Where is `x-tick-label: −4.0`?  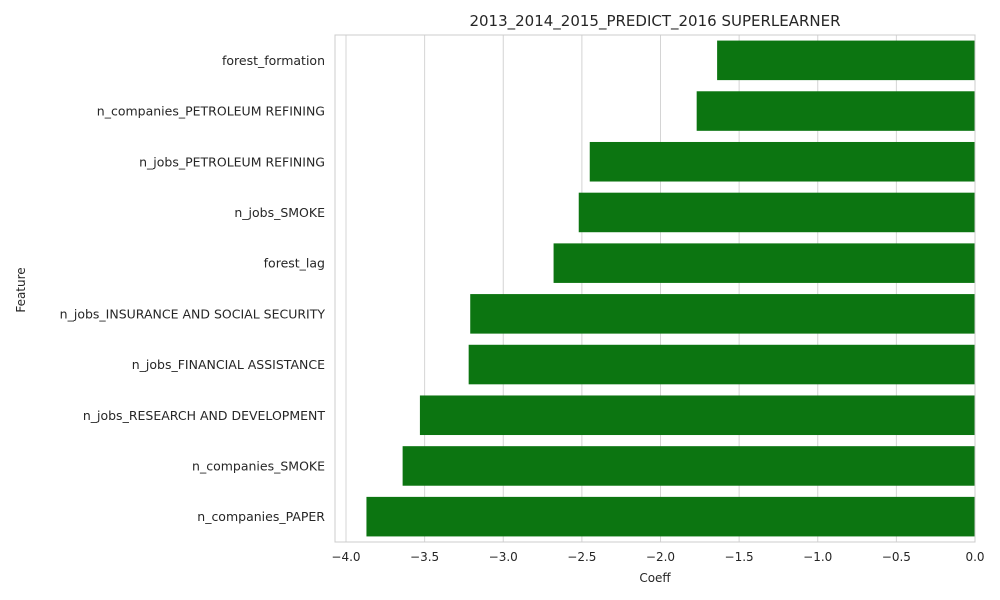
x-tick-label: −4.0 is located at coordinates (345, 557).